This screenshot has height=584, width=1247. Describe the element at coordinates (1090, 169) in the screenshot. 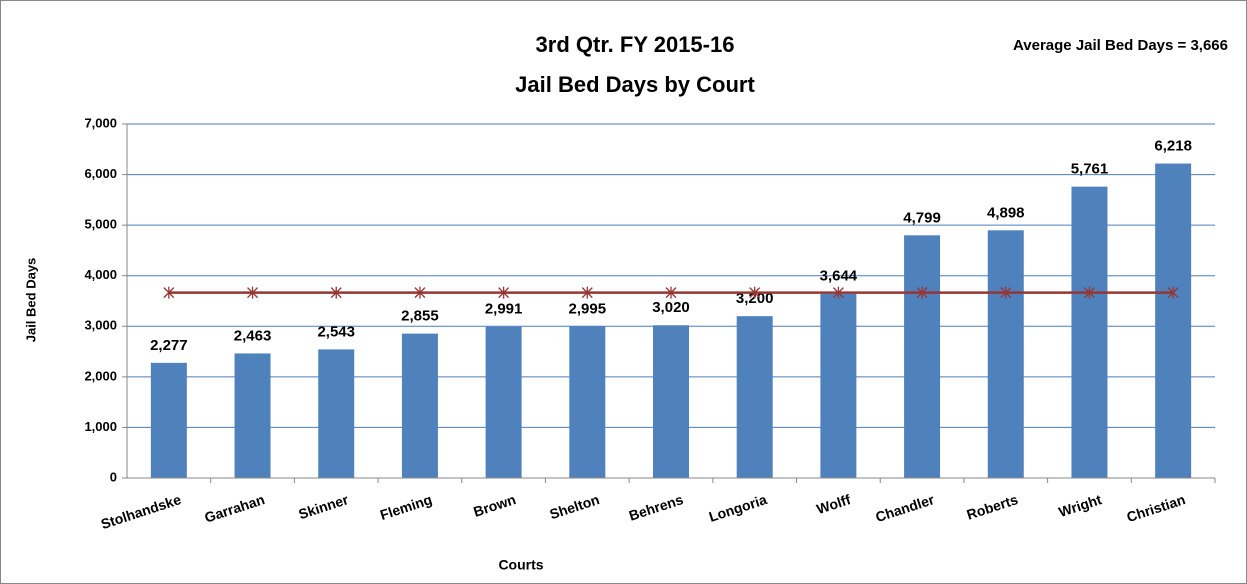

I see `data-label: 5,761` at that location.